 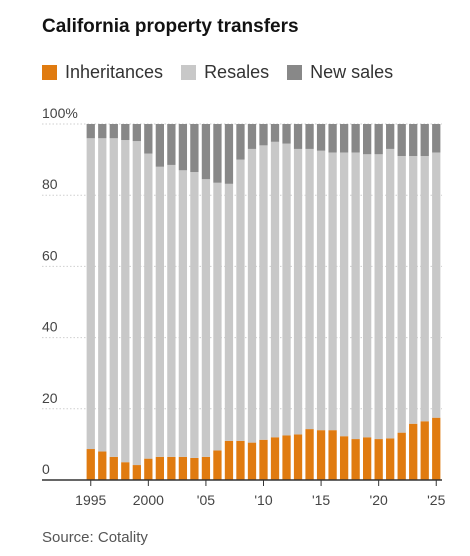 What do you see at coordinates (413, 140) in the screenshot?
I see `bar-new-sales-2023` at bounding box center [413, 140].